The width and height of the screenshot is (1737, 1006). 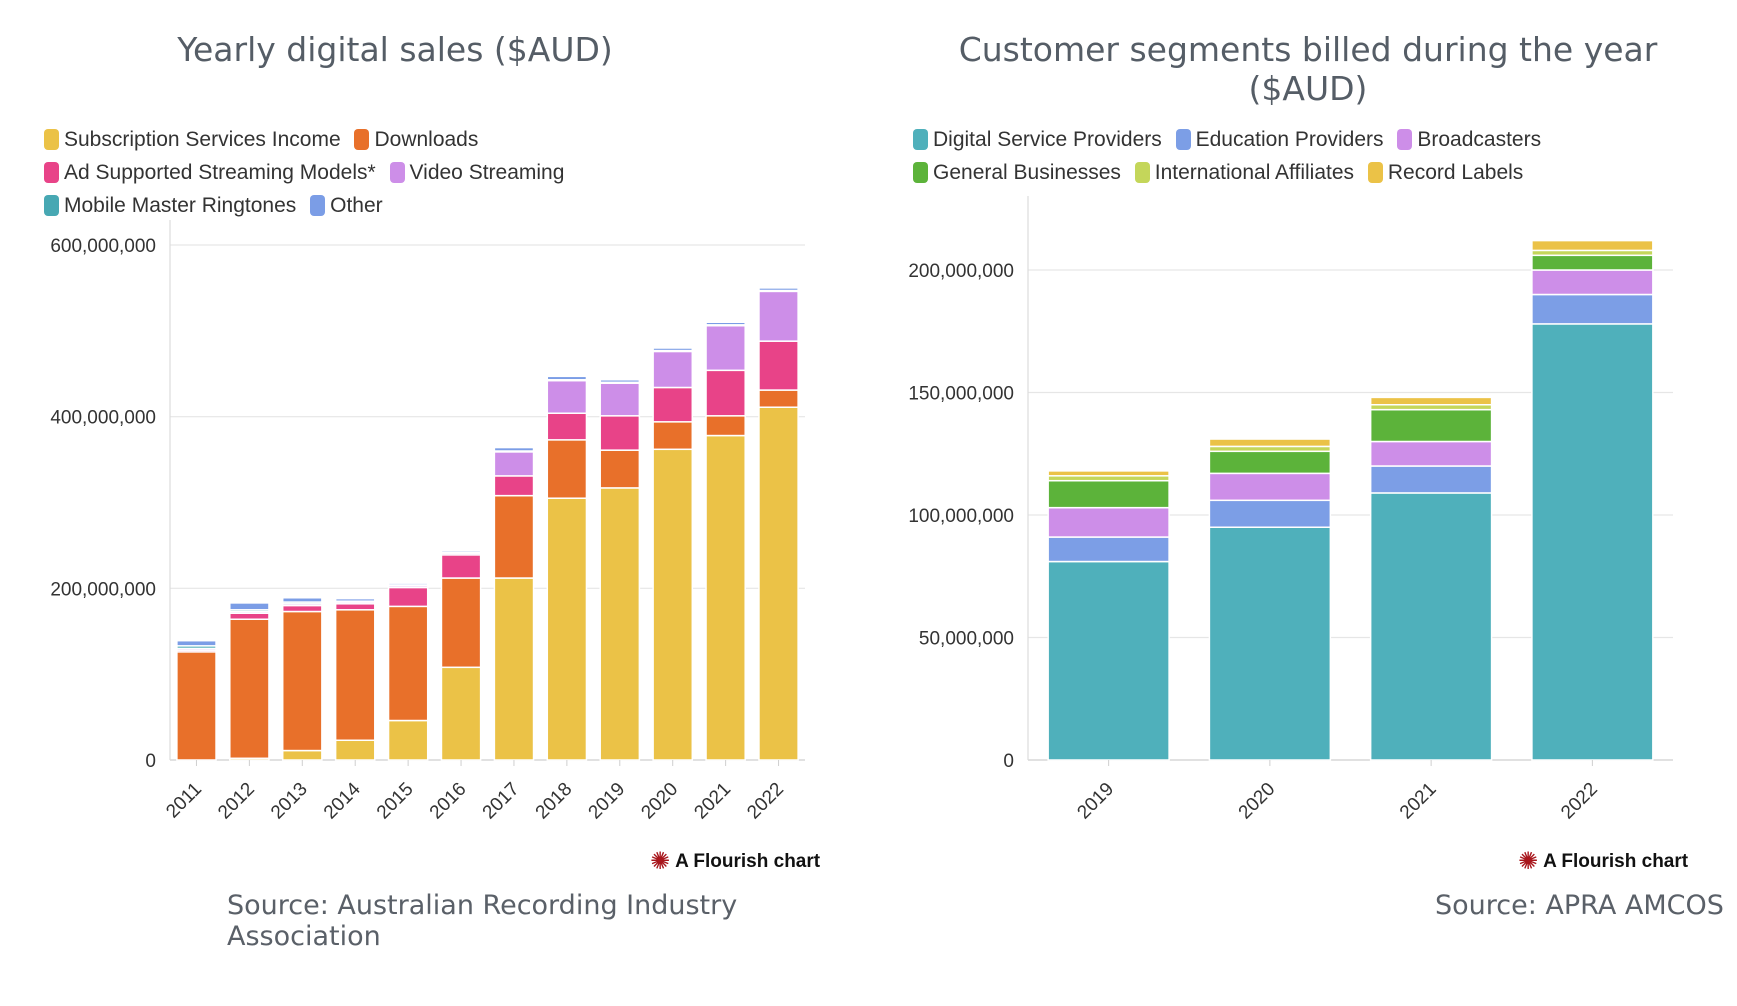 I want to click on legend-item-international-affiliates: International Affiliates, so click(x=1244, y=172).